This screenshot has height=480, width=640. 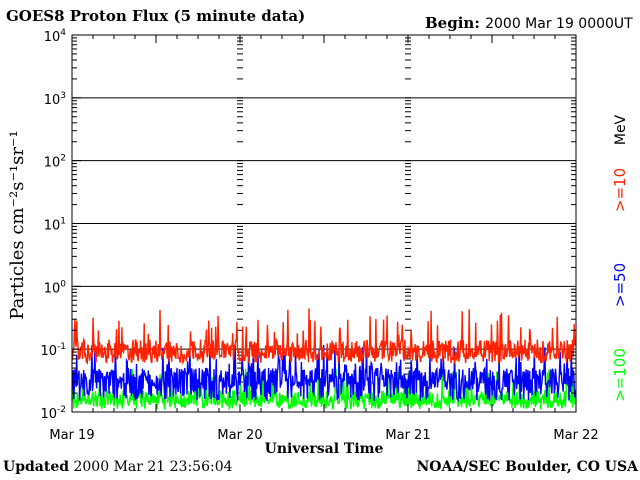 What do you see at coordinates (620, 257) in the screenshot?
I see `legend: MeV >=10 >=50 >=100` at bounding box center [620, 257].